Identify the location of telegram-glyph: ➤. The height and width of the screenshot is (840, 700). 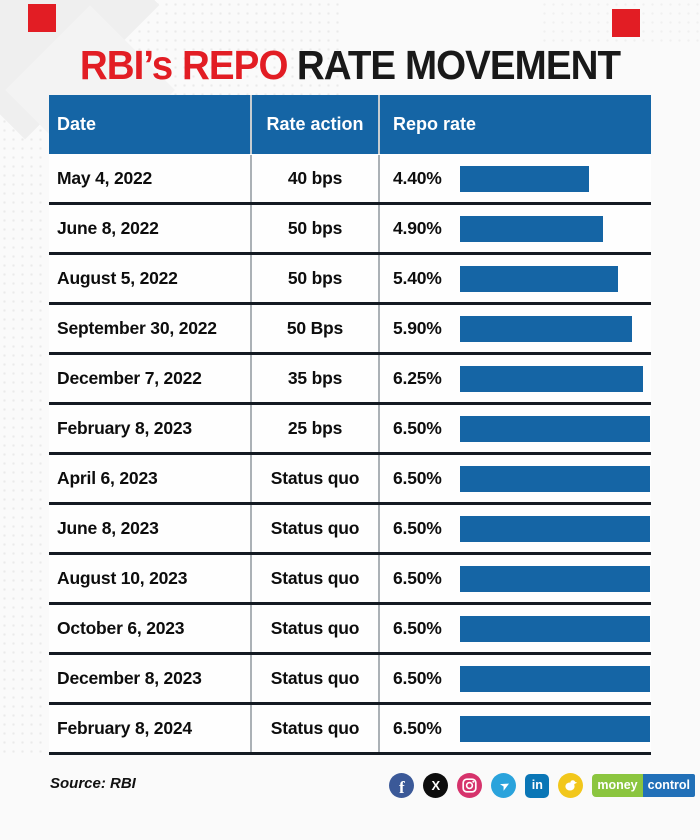
(504, 785).